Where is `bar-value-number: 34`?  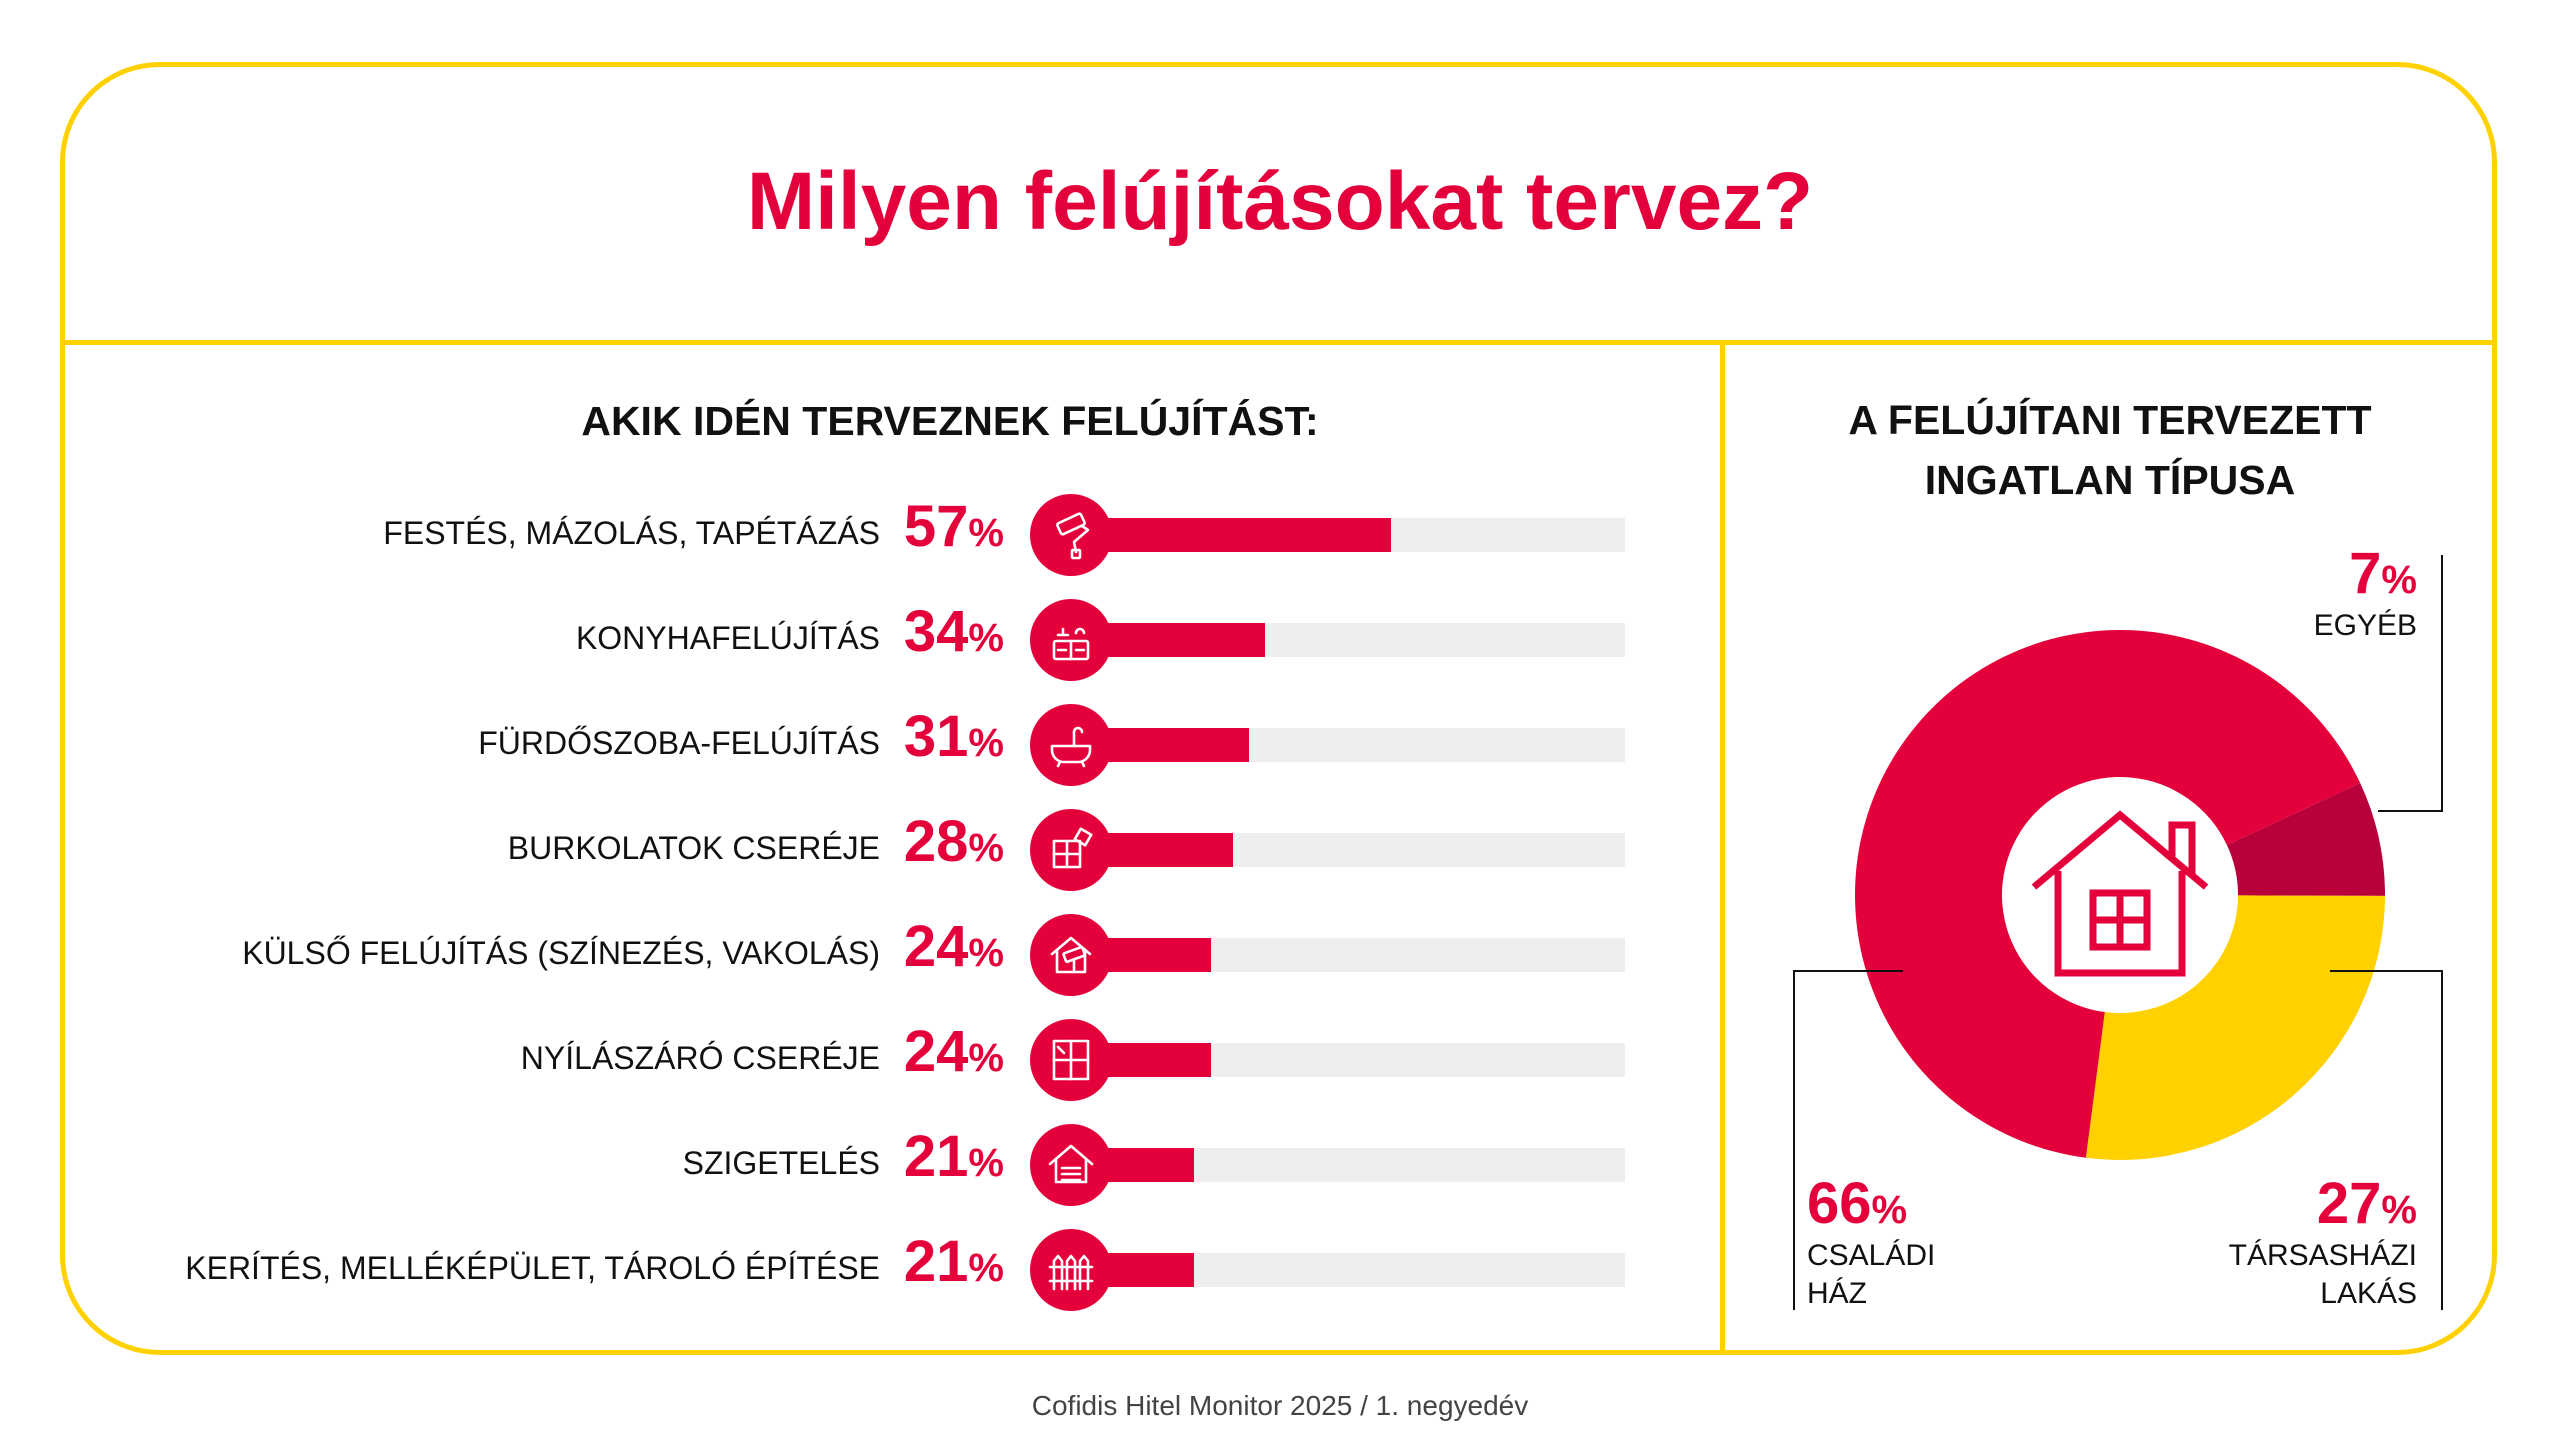
bar-value-number: 34 is located at coordinates (936, 631).